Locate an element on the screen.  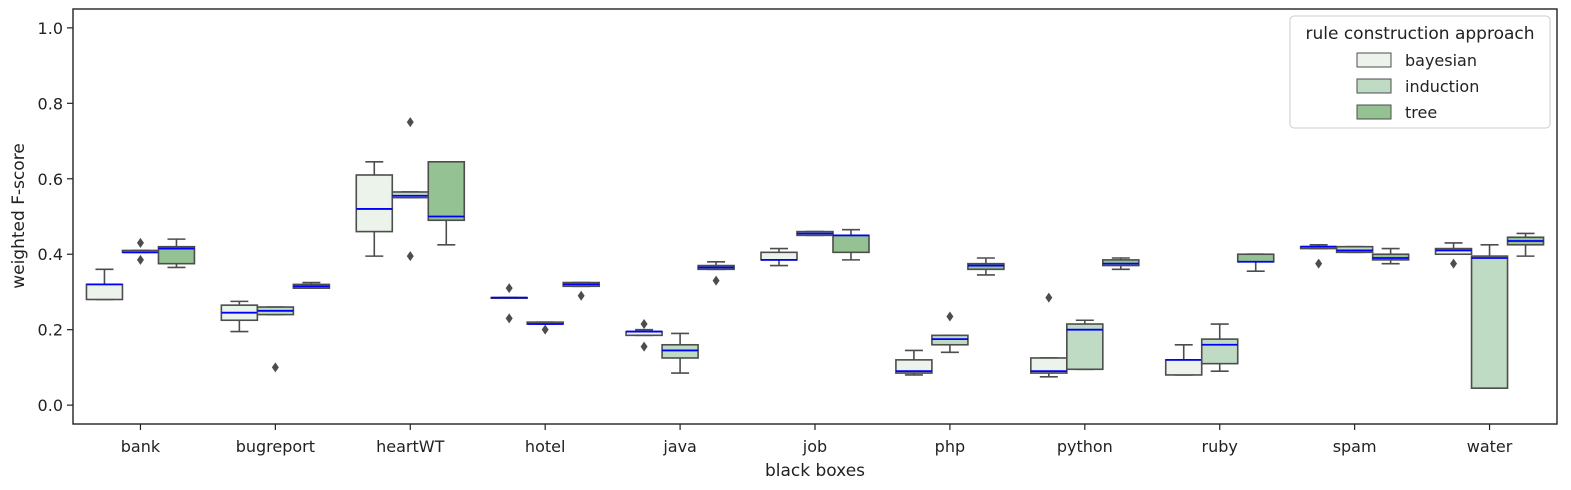
box-bayesian-heartWT is located at coordinates (374, 208).